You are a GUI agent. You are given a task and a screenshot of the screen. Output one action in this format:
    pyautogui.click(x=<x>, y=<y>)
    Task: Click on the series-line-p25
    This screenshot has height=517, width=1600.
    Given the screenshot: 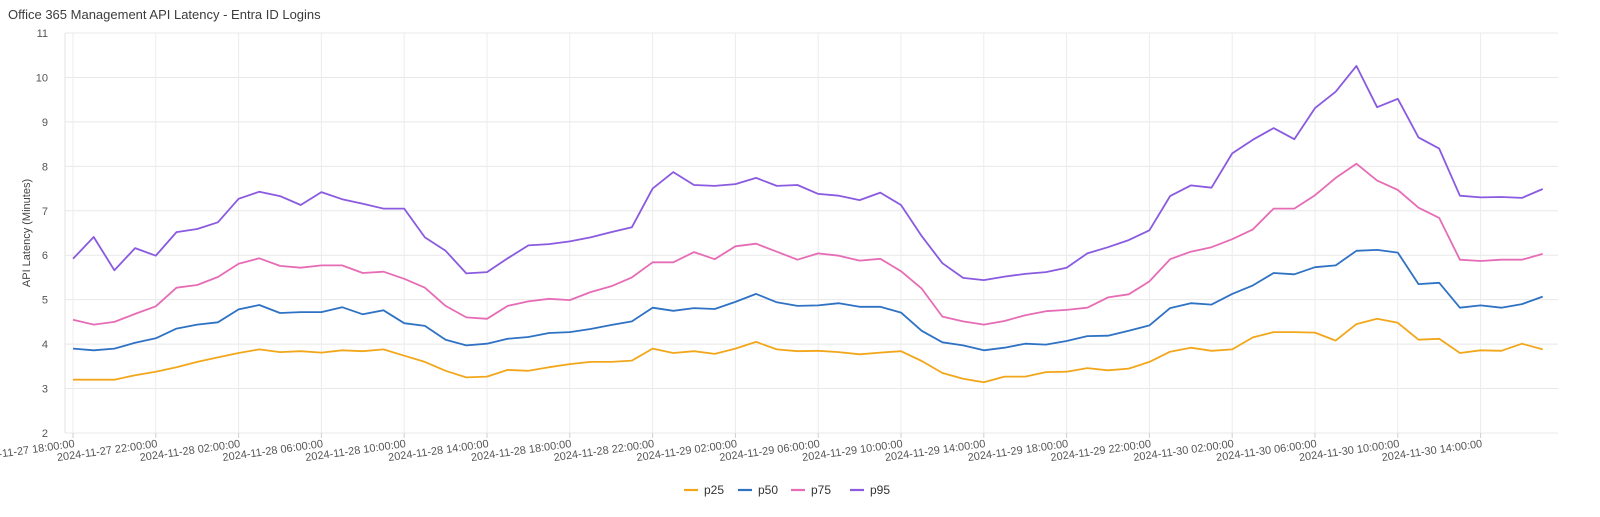 What is the action you would take?
    pyautogui.click(x=808, y=350)
    